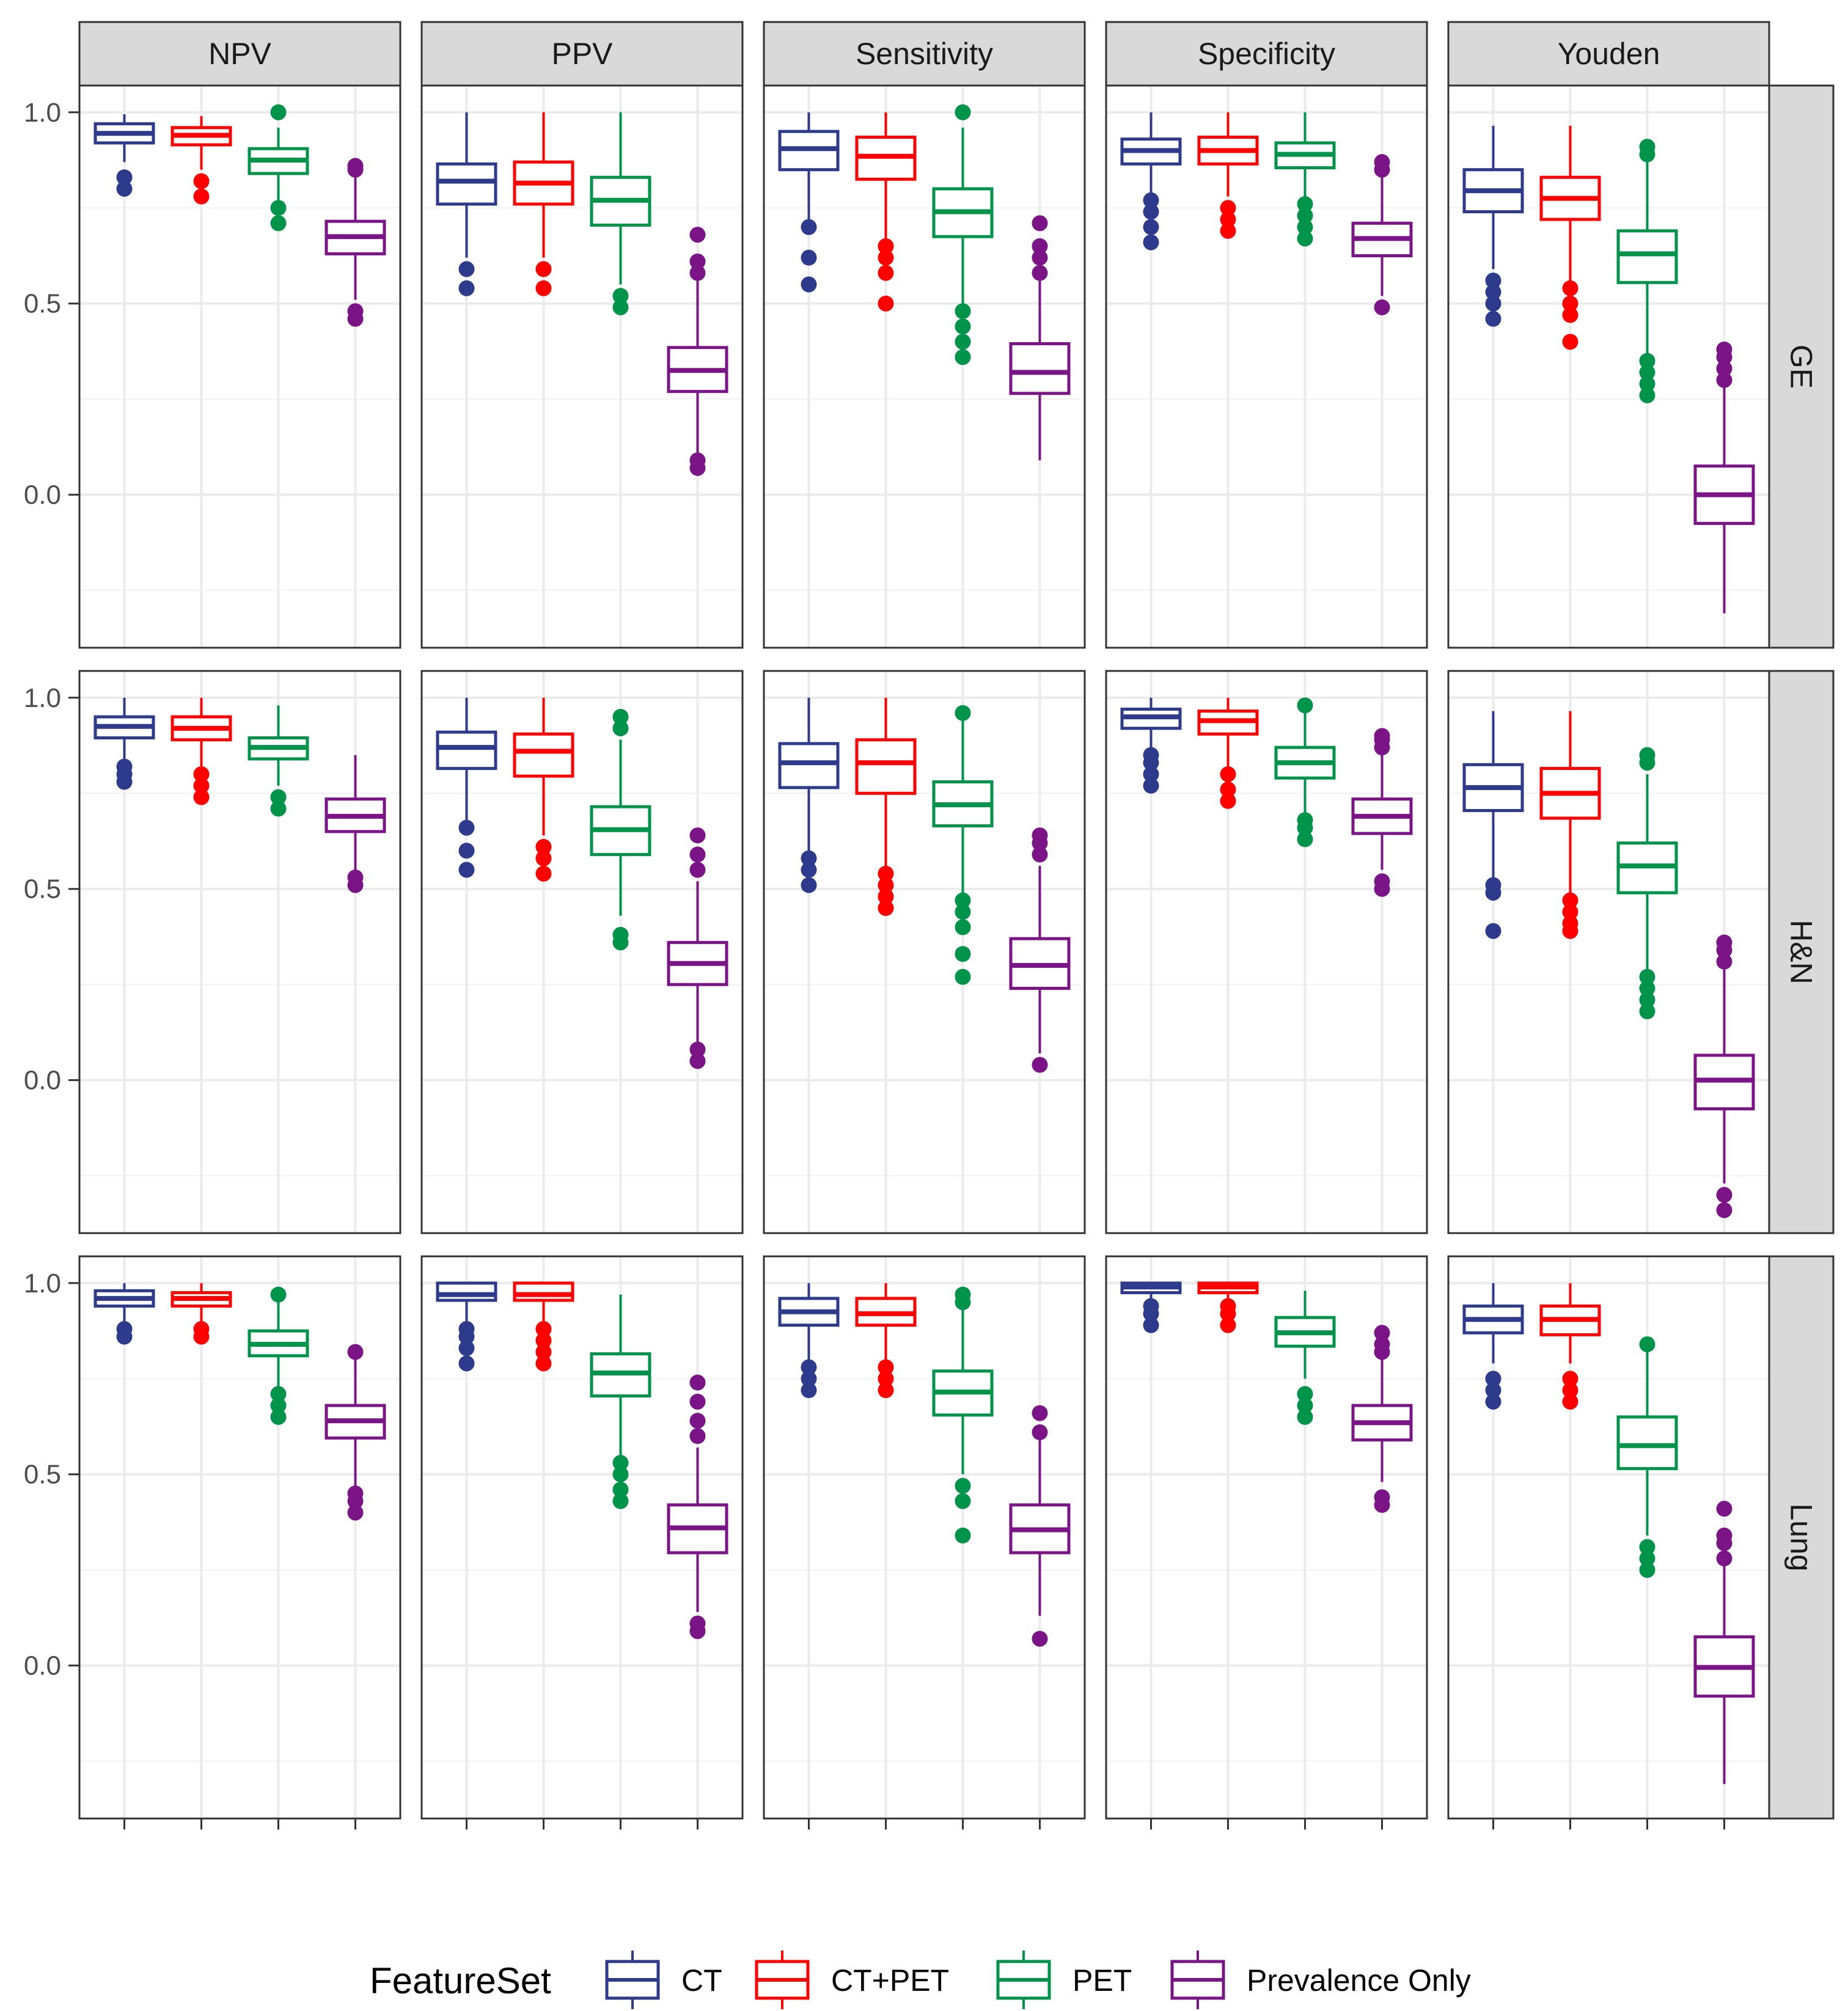 The image size is (1848, 2011). I want to click on facet-label-ppv: PPV, so click(582, 54).